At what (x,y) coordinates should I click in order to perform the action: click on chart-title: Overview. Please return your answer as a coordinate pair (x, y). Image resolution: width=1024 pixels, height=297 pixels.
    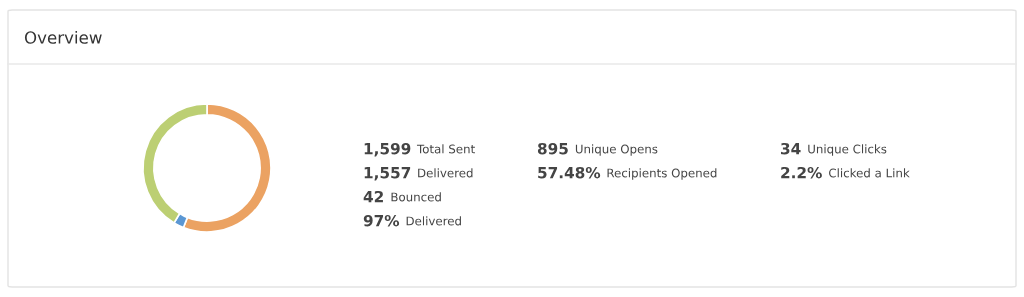
    Looking at the image, I should click on (63, 37).